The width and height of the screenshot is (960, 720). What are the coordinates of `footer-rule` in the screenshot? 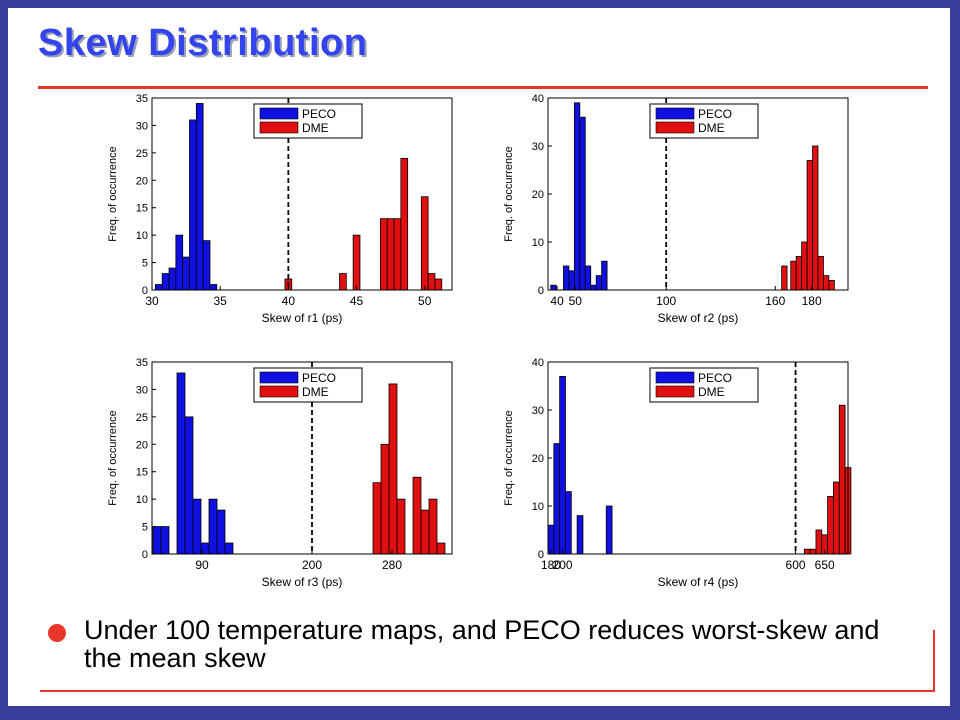 It's located at (487, 691).